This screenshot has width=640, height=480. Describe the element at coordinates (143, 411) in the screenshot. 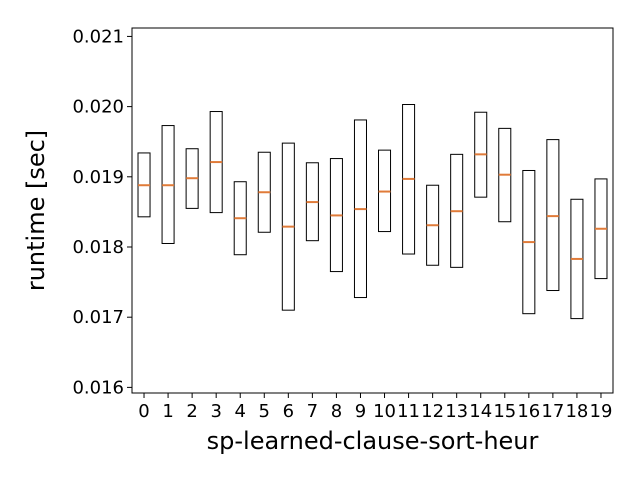

I see `x-tick-label: 0` at that location.